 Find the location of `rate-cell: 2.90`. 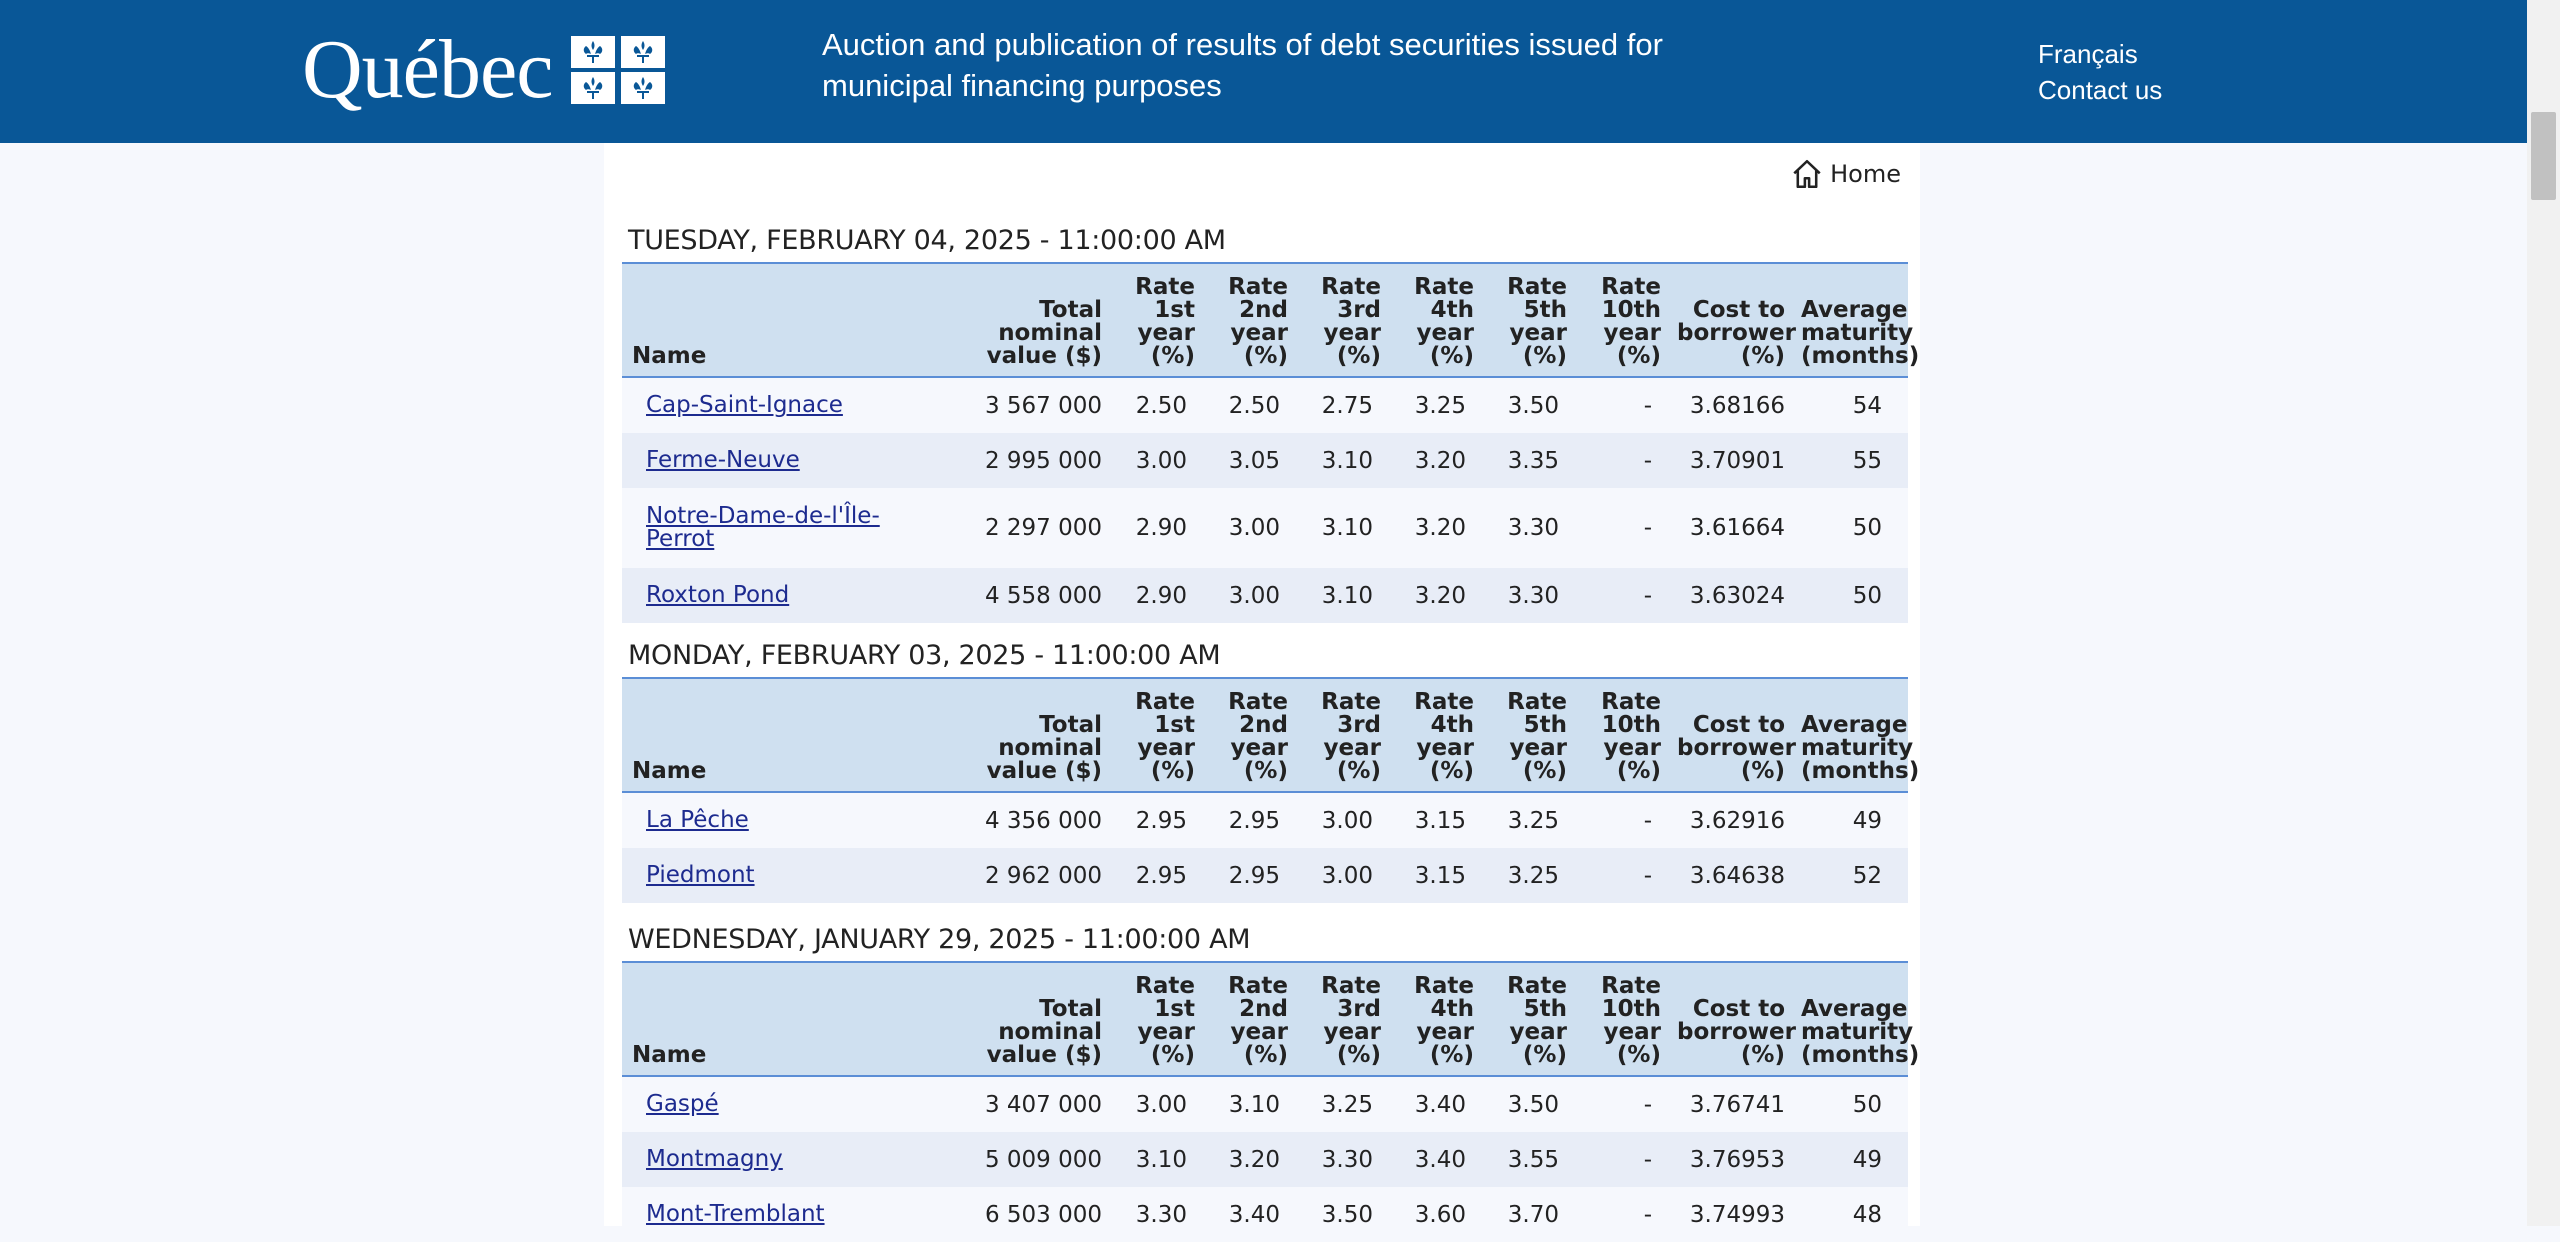

rate-cell: 2.90 is located at coordinates (1161, 528).